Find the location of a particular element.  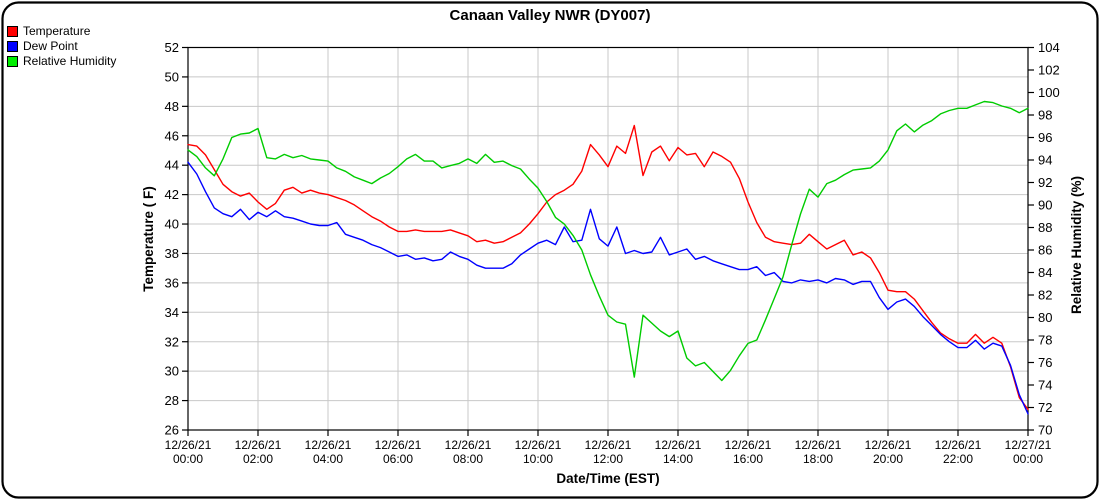

left-tick-label: 46 is located at coordinates (172, 135).